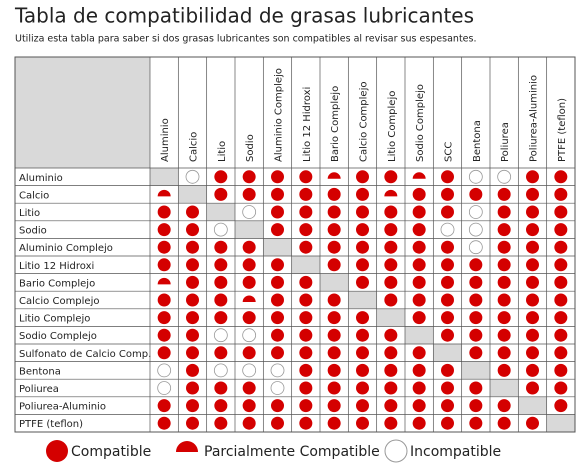 Image resolution: width=585 pixels, height=474 pixels. Describe the element at coordinates (396, 451) in the screenshot. I see `legend-symbol` at that location.